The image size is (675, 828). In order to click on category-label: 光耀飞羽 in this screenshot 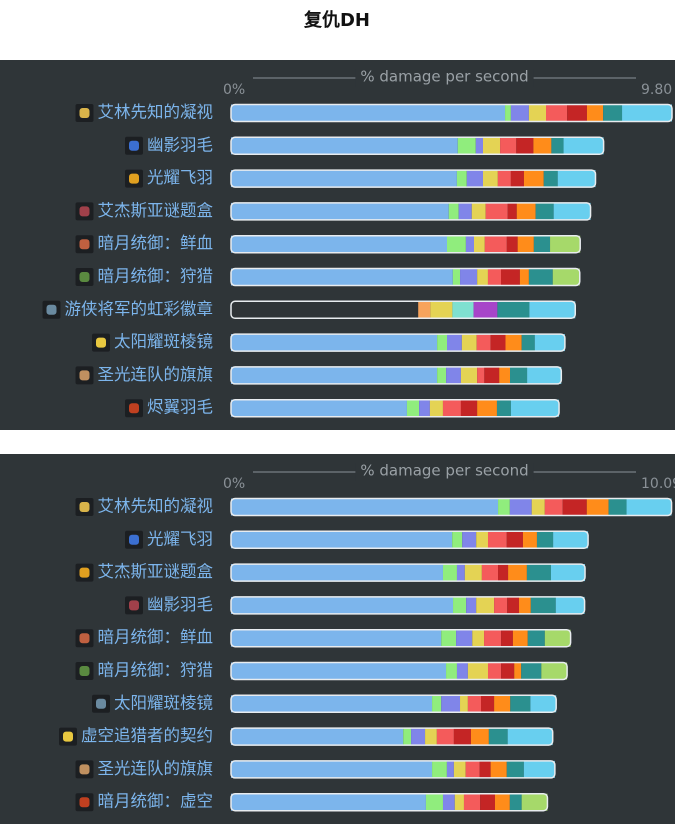, I will do `click(180, 177)`.